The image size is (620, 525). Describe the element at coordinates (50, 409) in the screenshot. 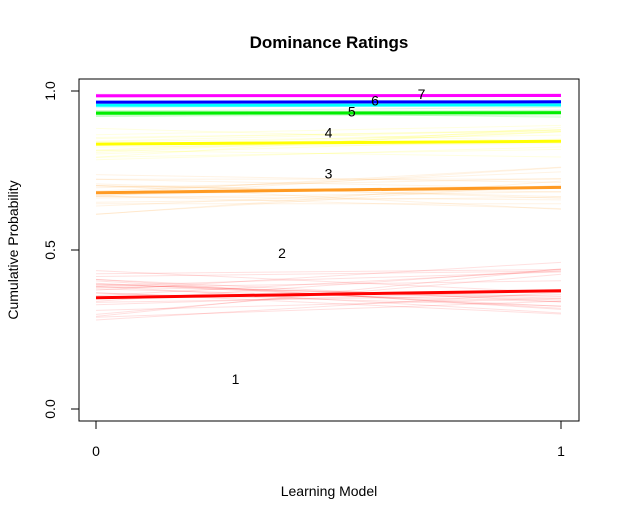

I see `y-tick-label: 0.0` at that location.